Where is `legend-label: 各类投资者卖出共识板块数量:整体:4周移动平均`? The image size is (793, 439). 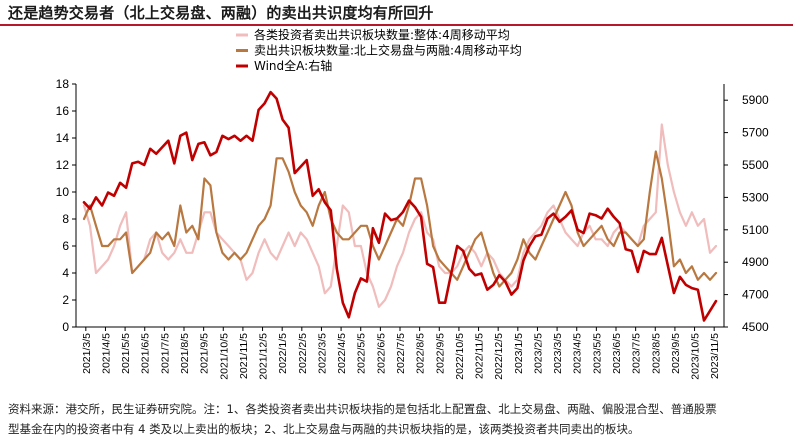
legend-label: 各类投资者卖出共识板块数量:整体:4周移动平均 is located at coordinates (382, 34).